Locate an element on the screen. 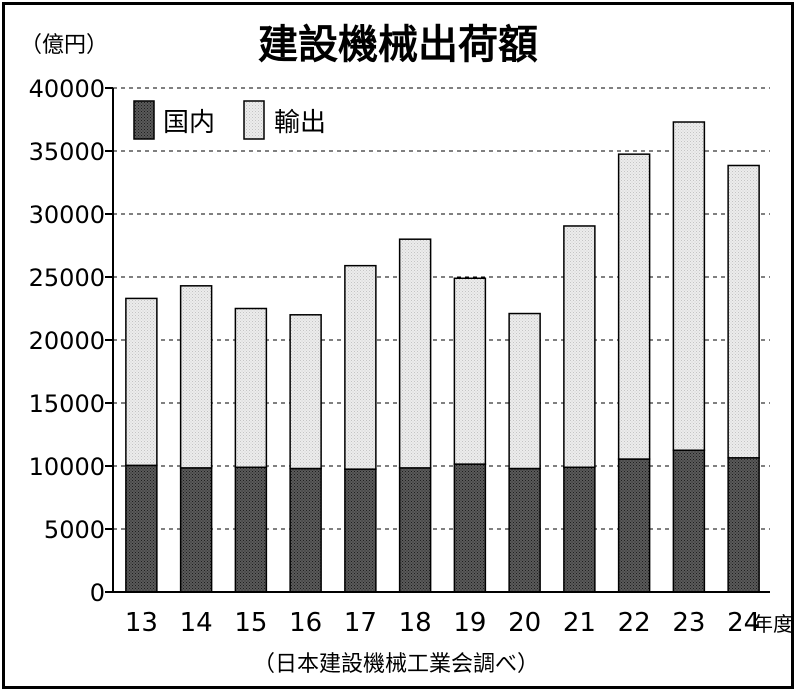  y-tick-label: 10000 is located at coordinates (67, 467).